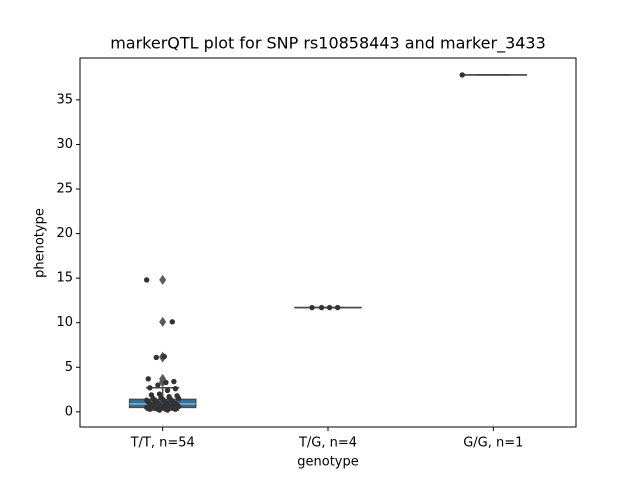 The height and width of the screenshot is (480, 640). I want to click on y-tick-label: 0, so click(69, 411).